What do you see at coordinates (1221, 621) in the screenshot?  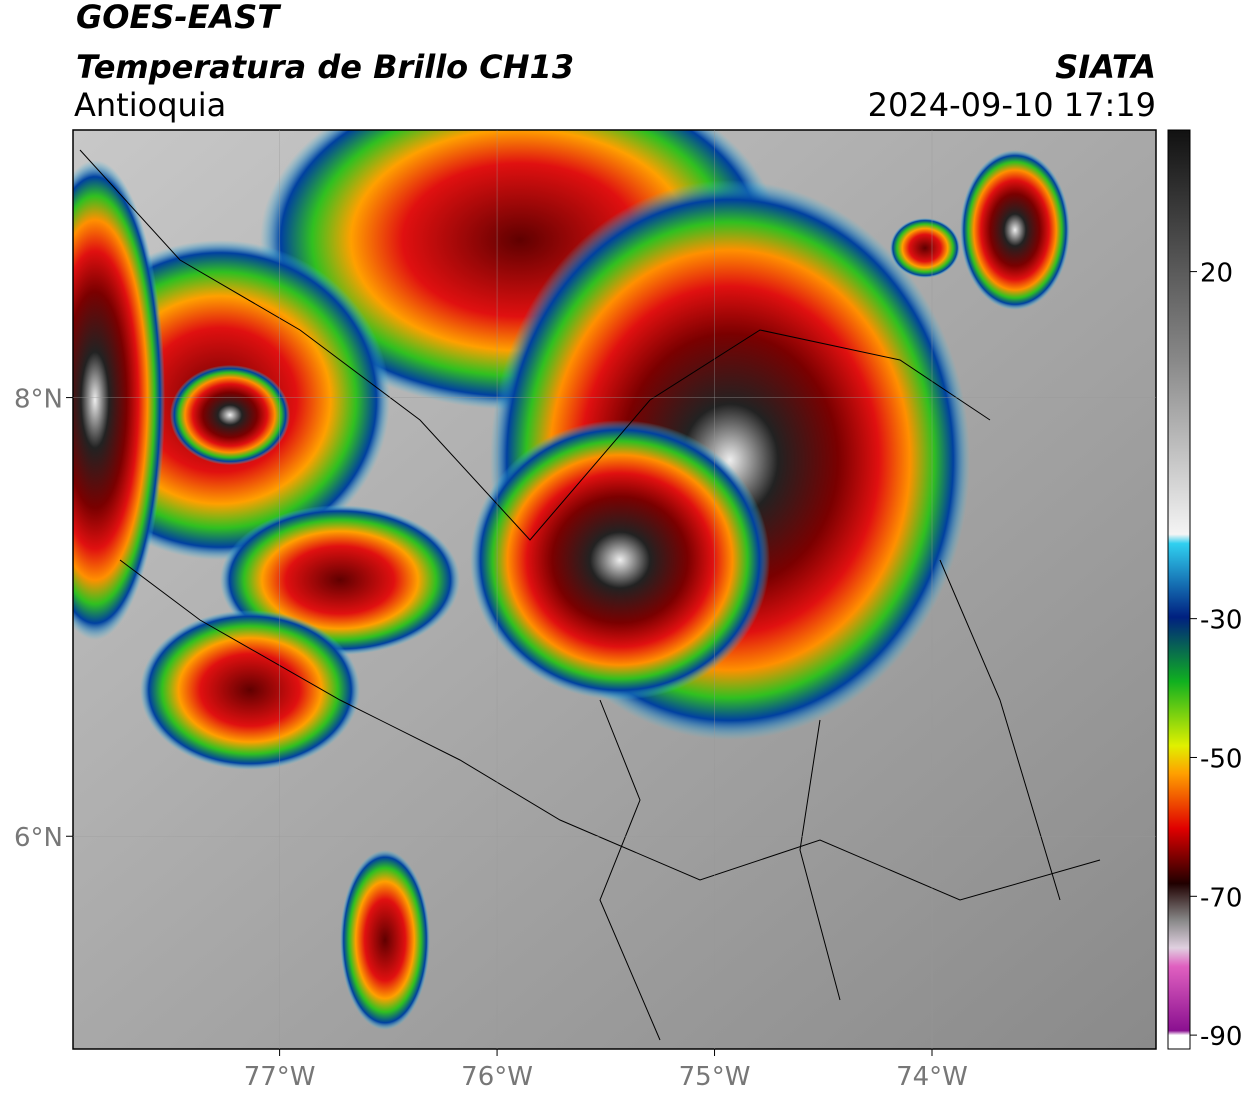 I see `colorbar-tick-label: -30` at bounding box center [1221, 621].